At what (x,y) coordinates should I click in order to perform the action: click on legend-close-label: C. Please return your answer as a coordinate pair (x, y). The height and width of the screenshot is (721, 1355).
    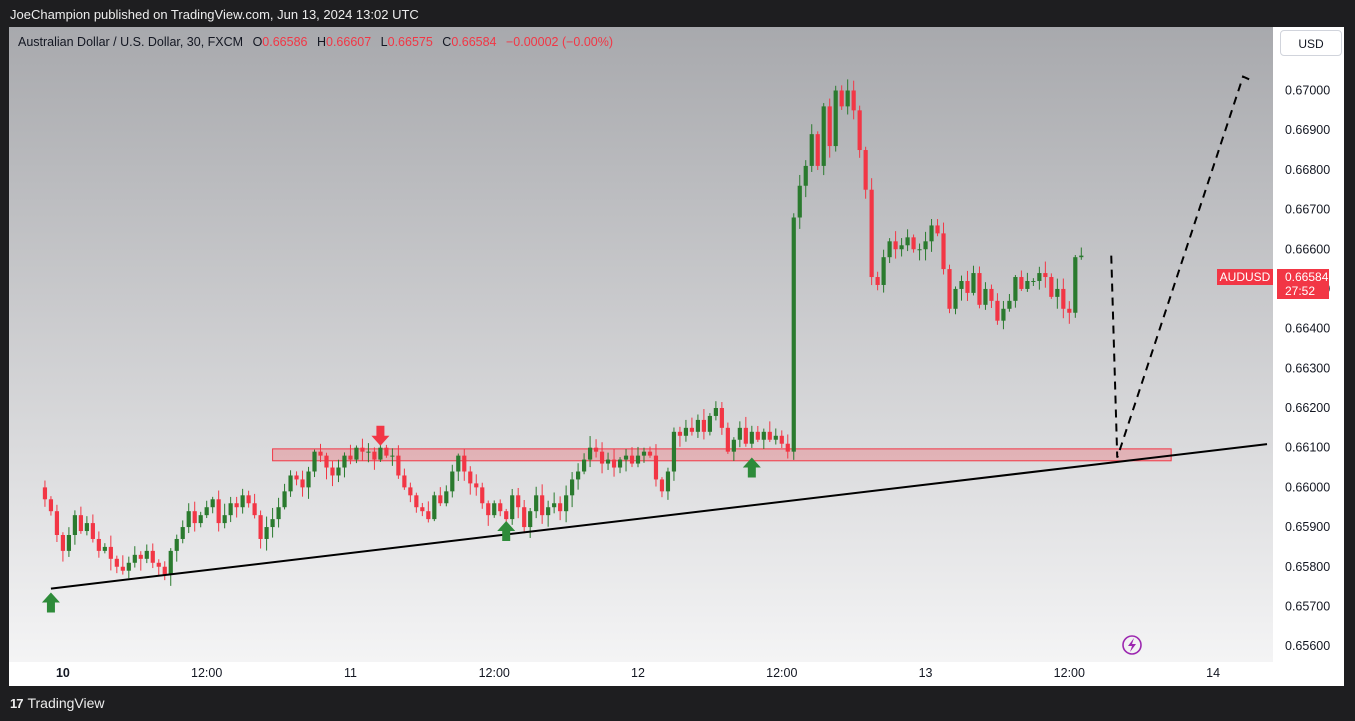
    Looking at the image, I should click on (447, 42).